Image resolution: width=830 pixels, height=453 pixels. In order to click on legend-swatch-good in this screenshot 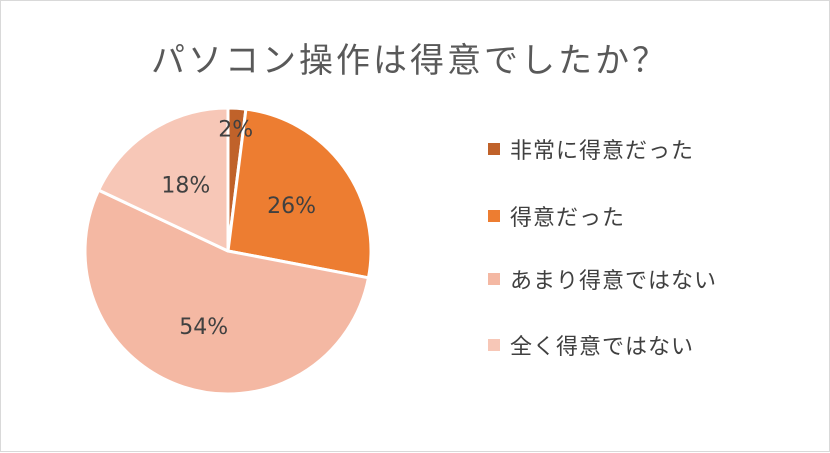, I will do `click(494, 216)`.